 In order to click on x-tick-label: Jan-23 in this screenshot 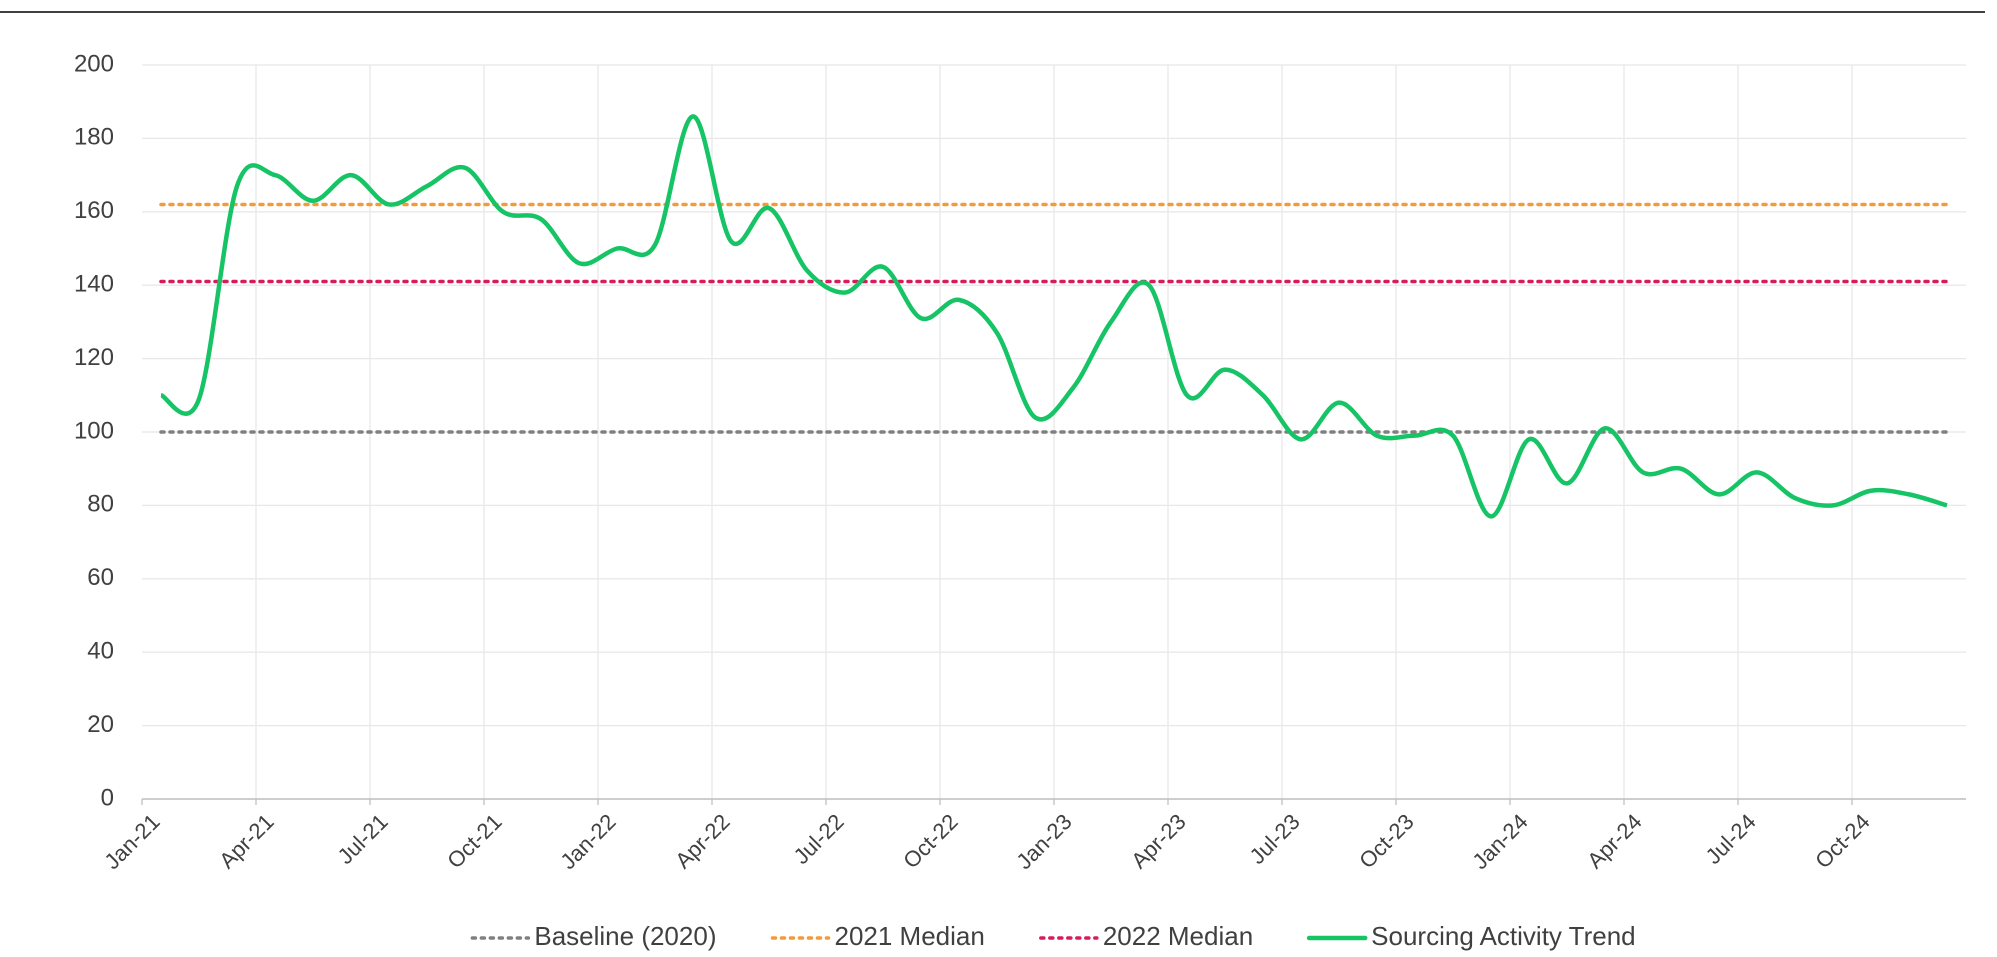, I will do `click(1043, 841)`.